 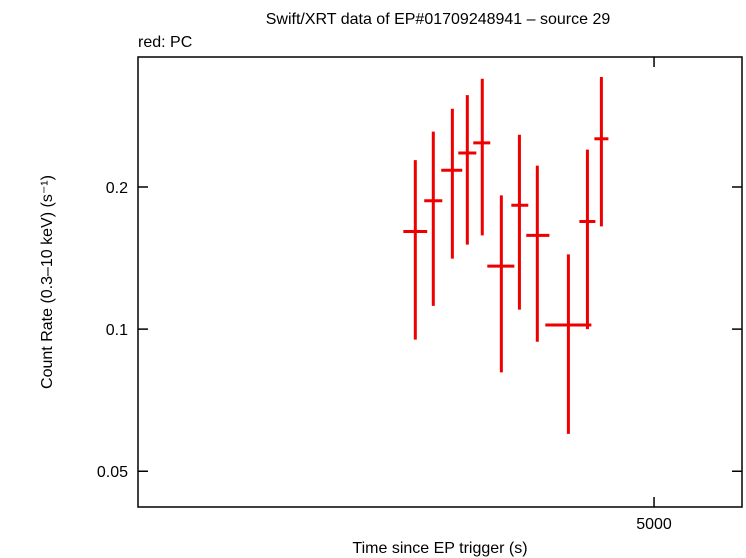 What do you see at coordinates (117, 188) in the screenshot?
I see `y-tick-label: 0.2` at bounding box center [117, 188].